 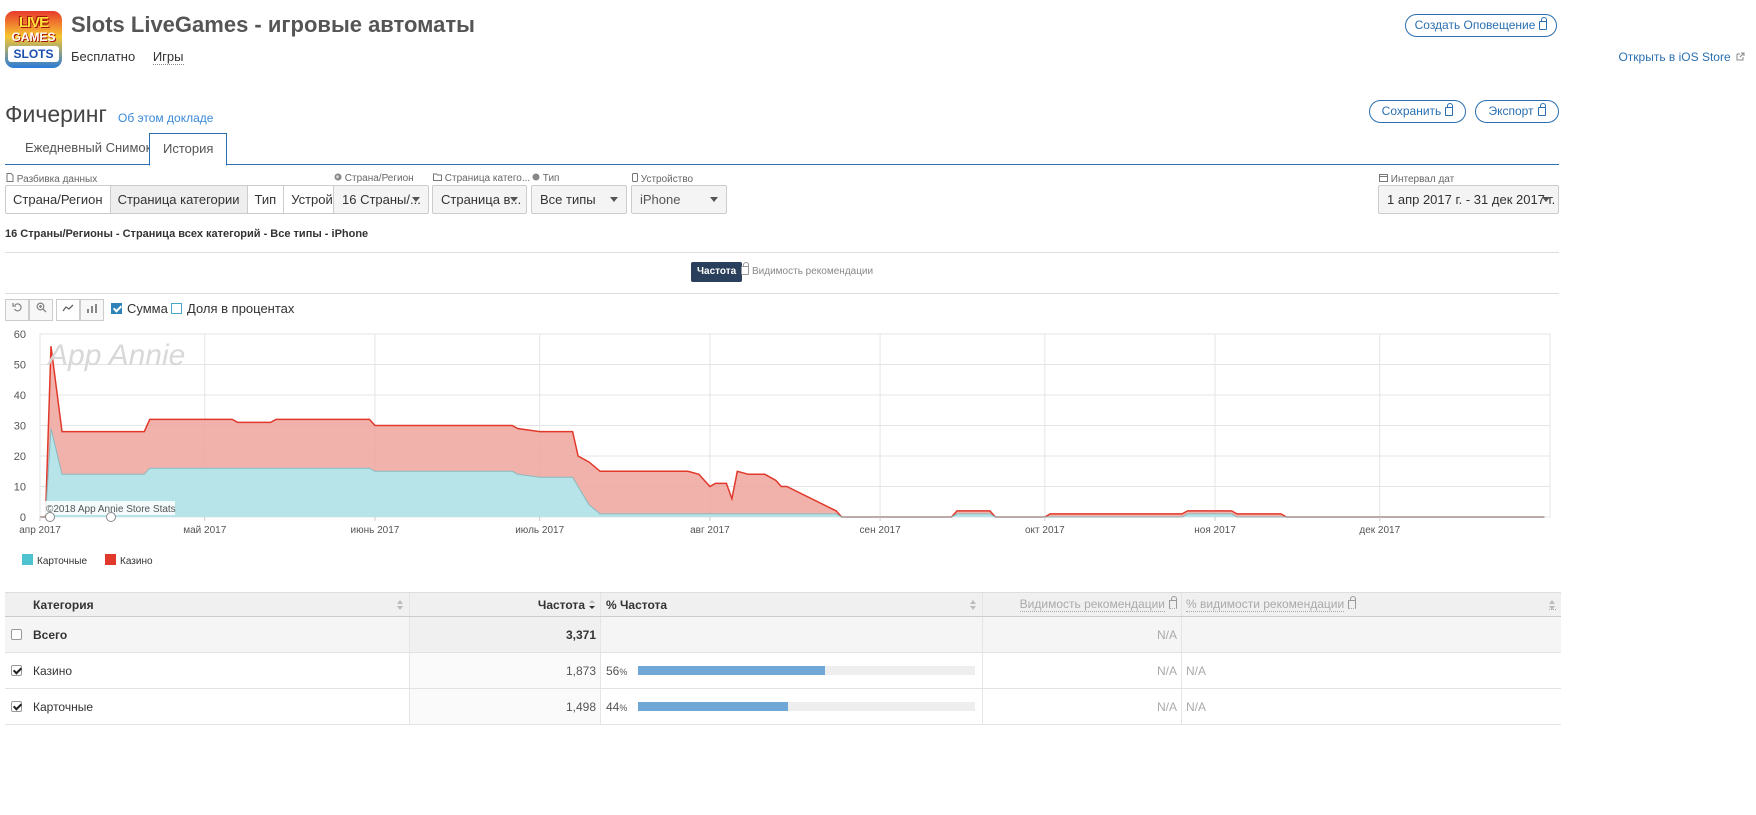 I want to click on bar-chart-button, so click(x=92, y=310).